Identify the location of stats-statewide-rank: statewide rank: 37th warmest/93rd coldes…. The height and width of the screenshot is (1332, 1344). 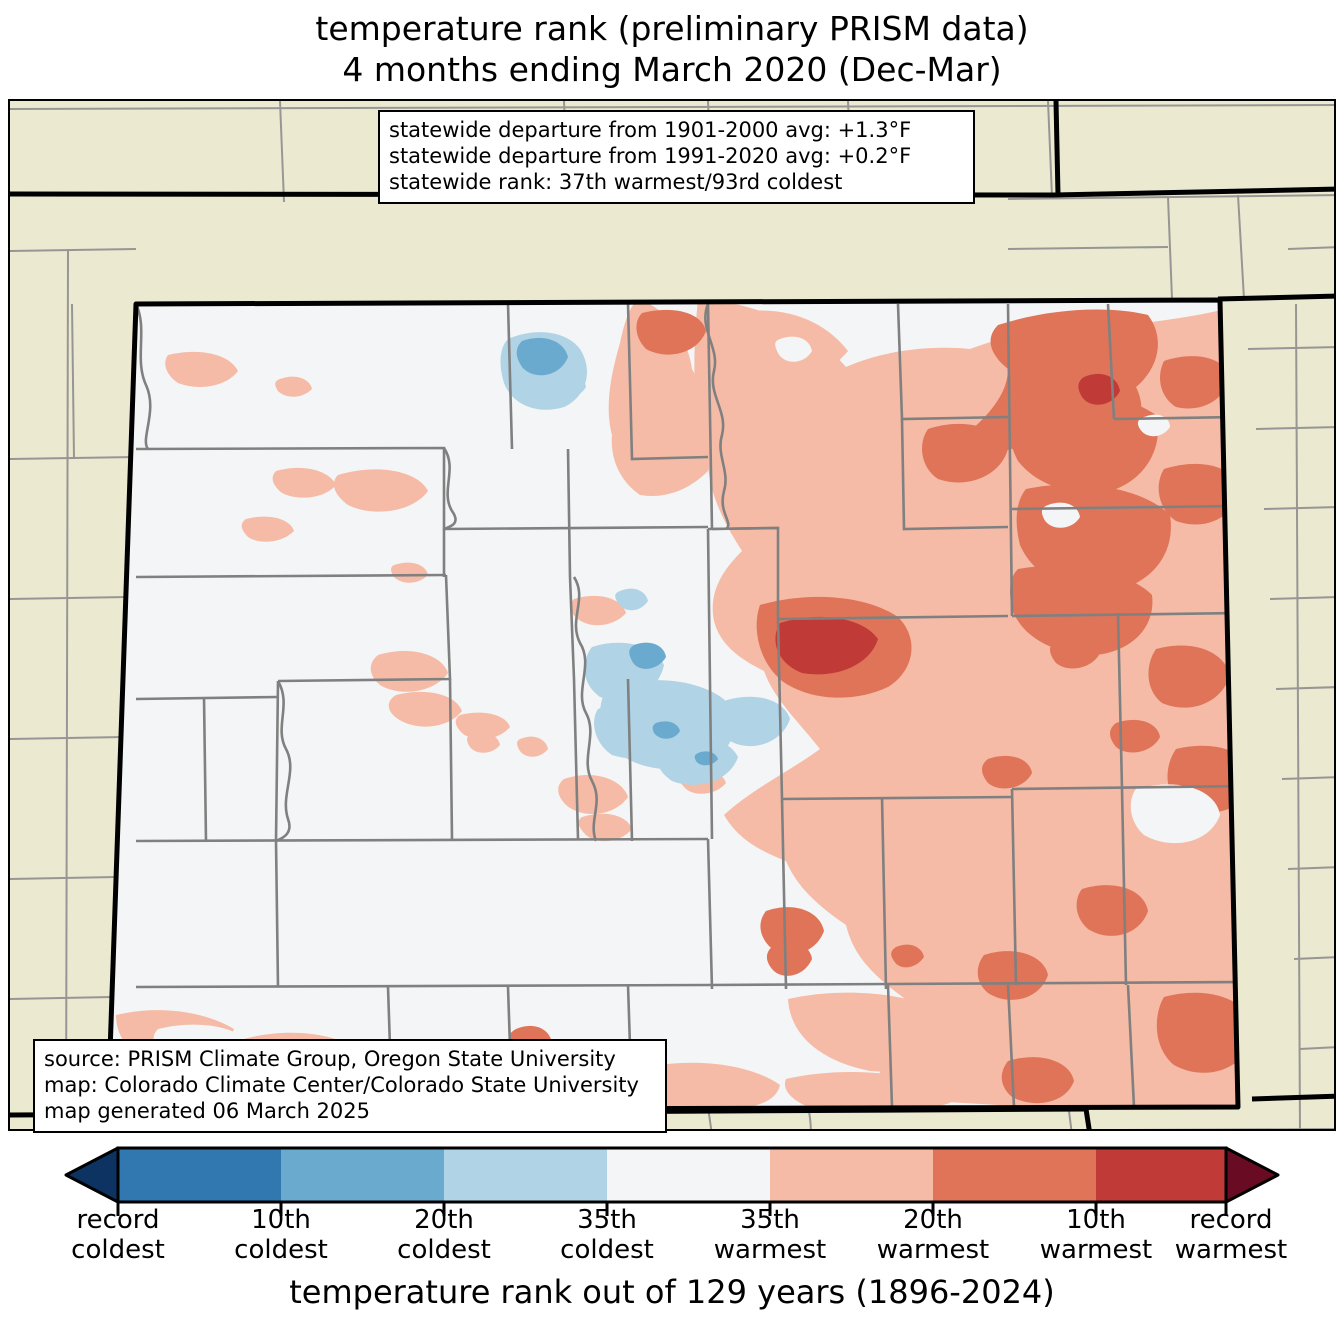
(616, 182).